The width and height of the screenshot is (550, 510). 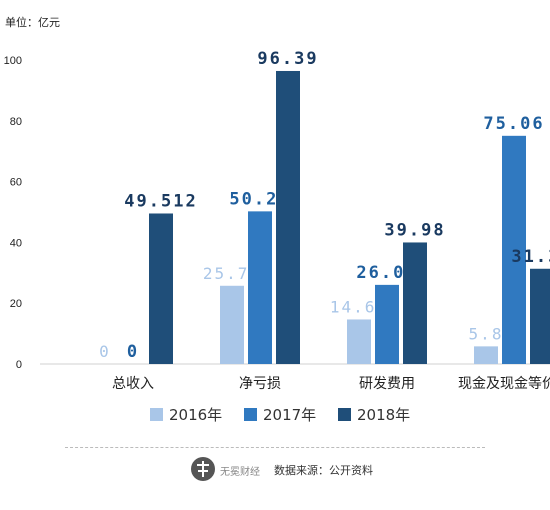 I want to click on data-label: 14.65, so click(x=359, y=306).